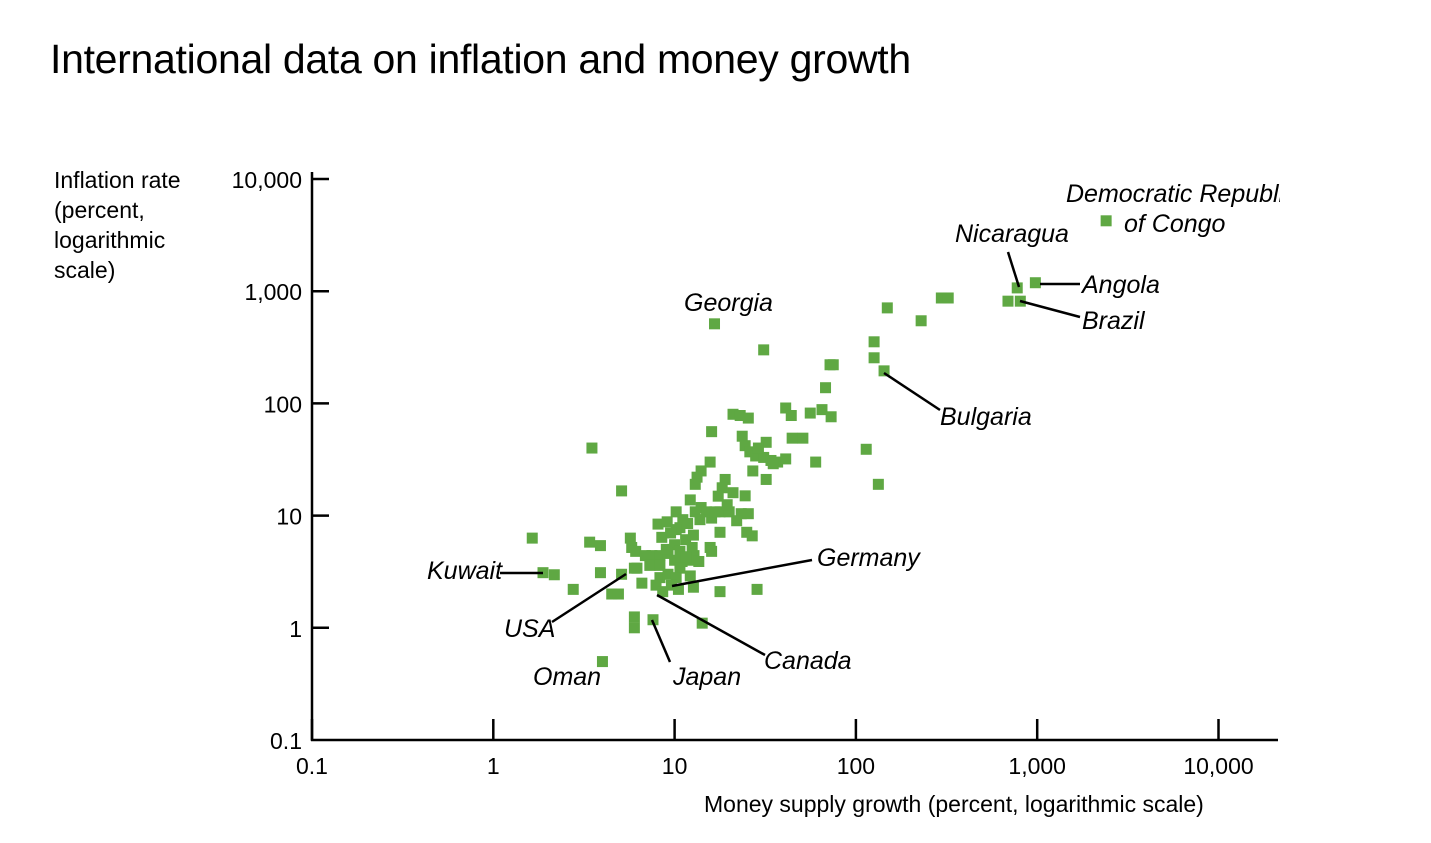 Image resolution: width=1431 pixels, height=843 pixels. Describe the element at coordinates (706, 677) in the screenshot. I see `annotation-label: Japan` at that location.